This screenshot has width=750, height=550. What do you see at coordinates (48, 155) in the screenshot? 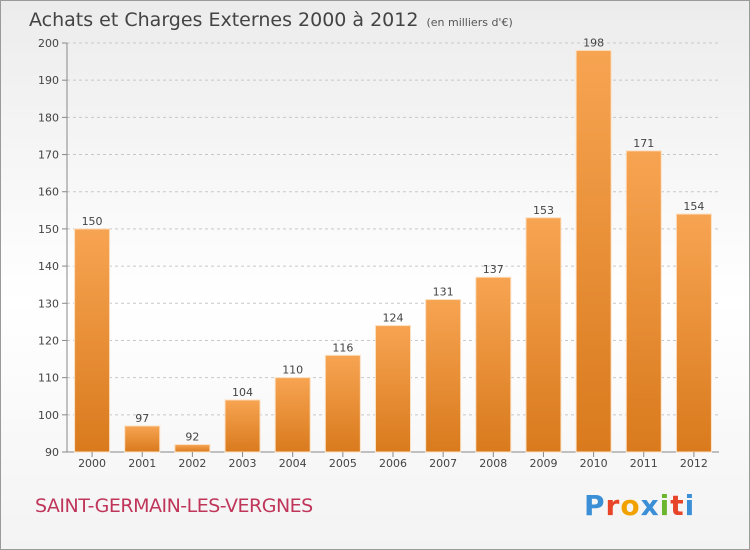
I see `y-tick-label: 170` at bounding box center [48, 155].